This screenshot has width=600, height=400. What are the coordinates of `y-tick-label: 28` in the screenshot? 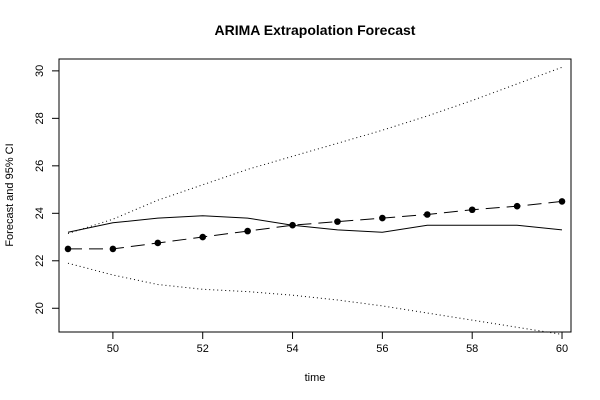 It's located at (40, 118).